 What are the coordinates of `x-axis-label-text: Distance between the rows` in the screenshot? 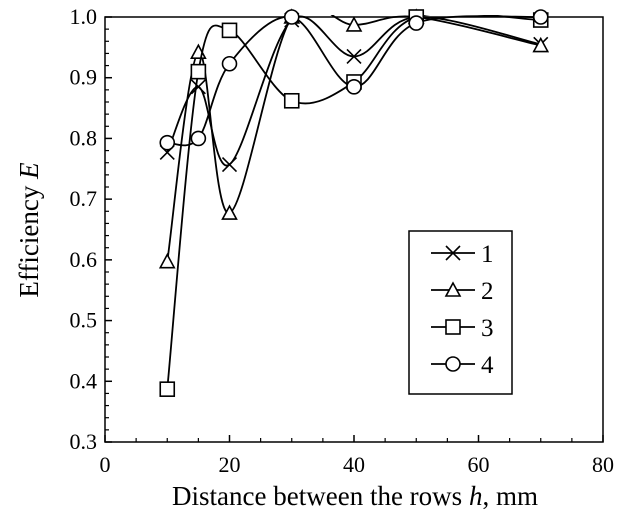 It's located at (320, 496).